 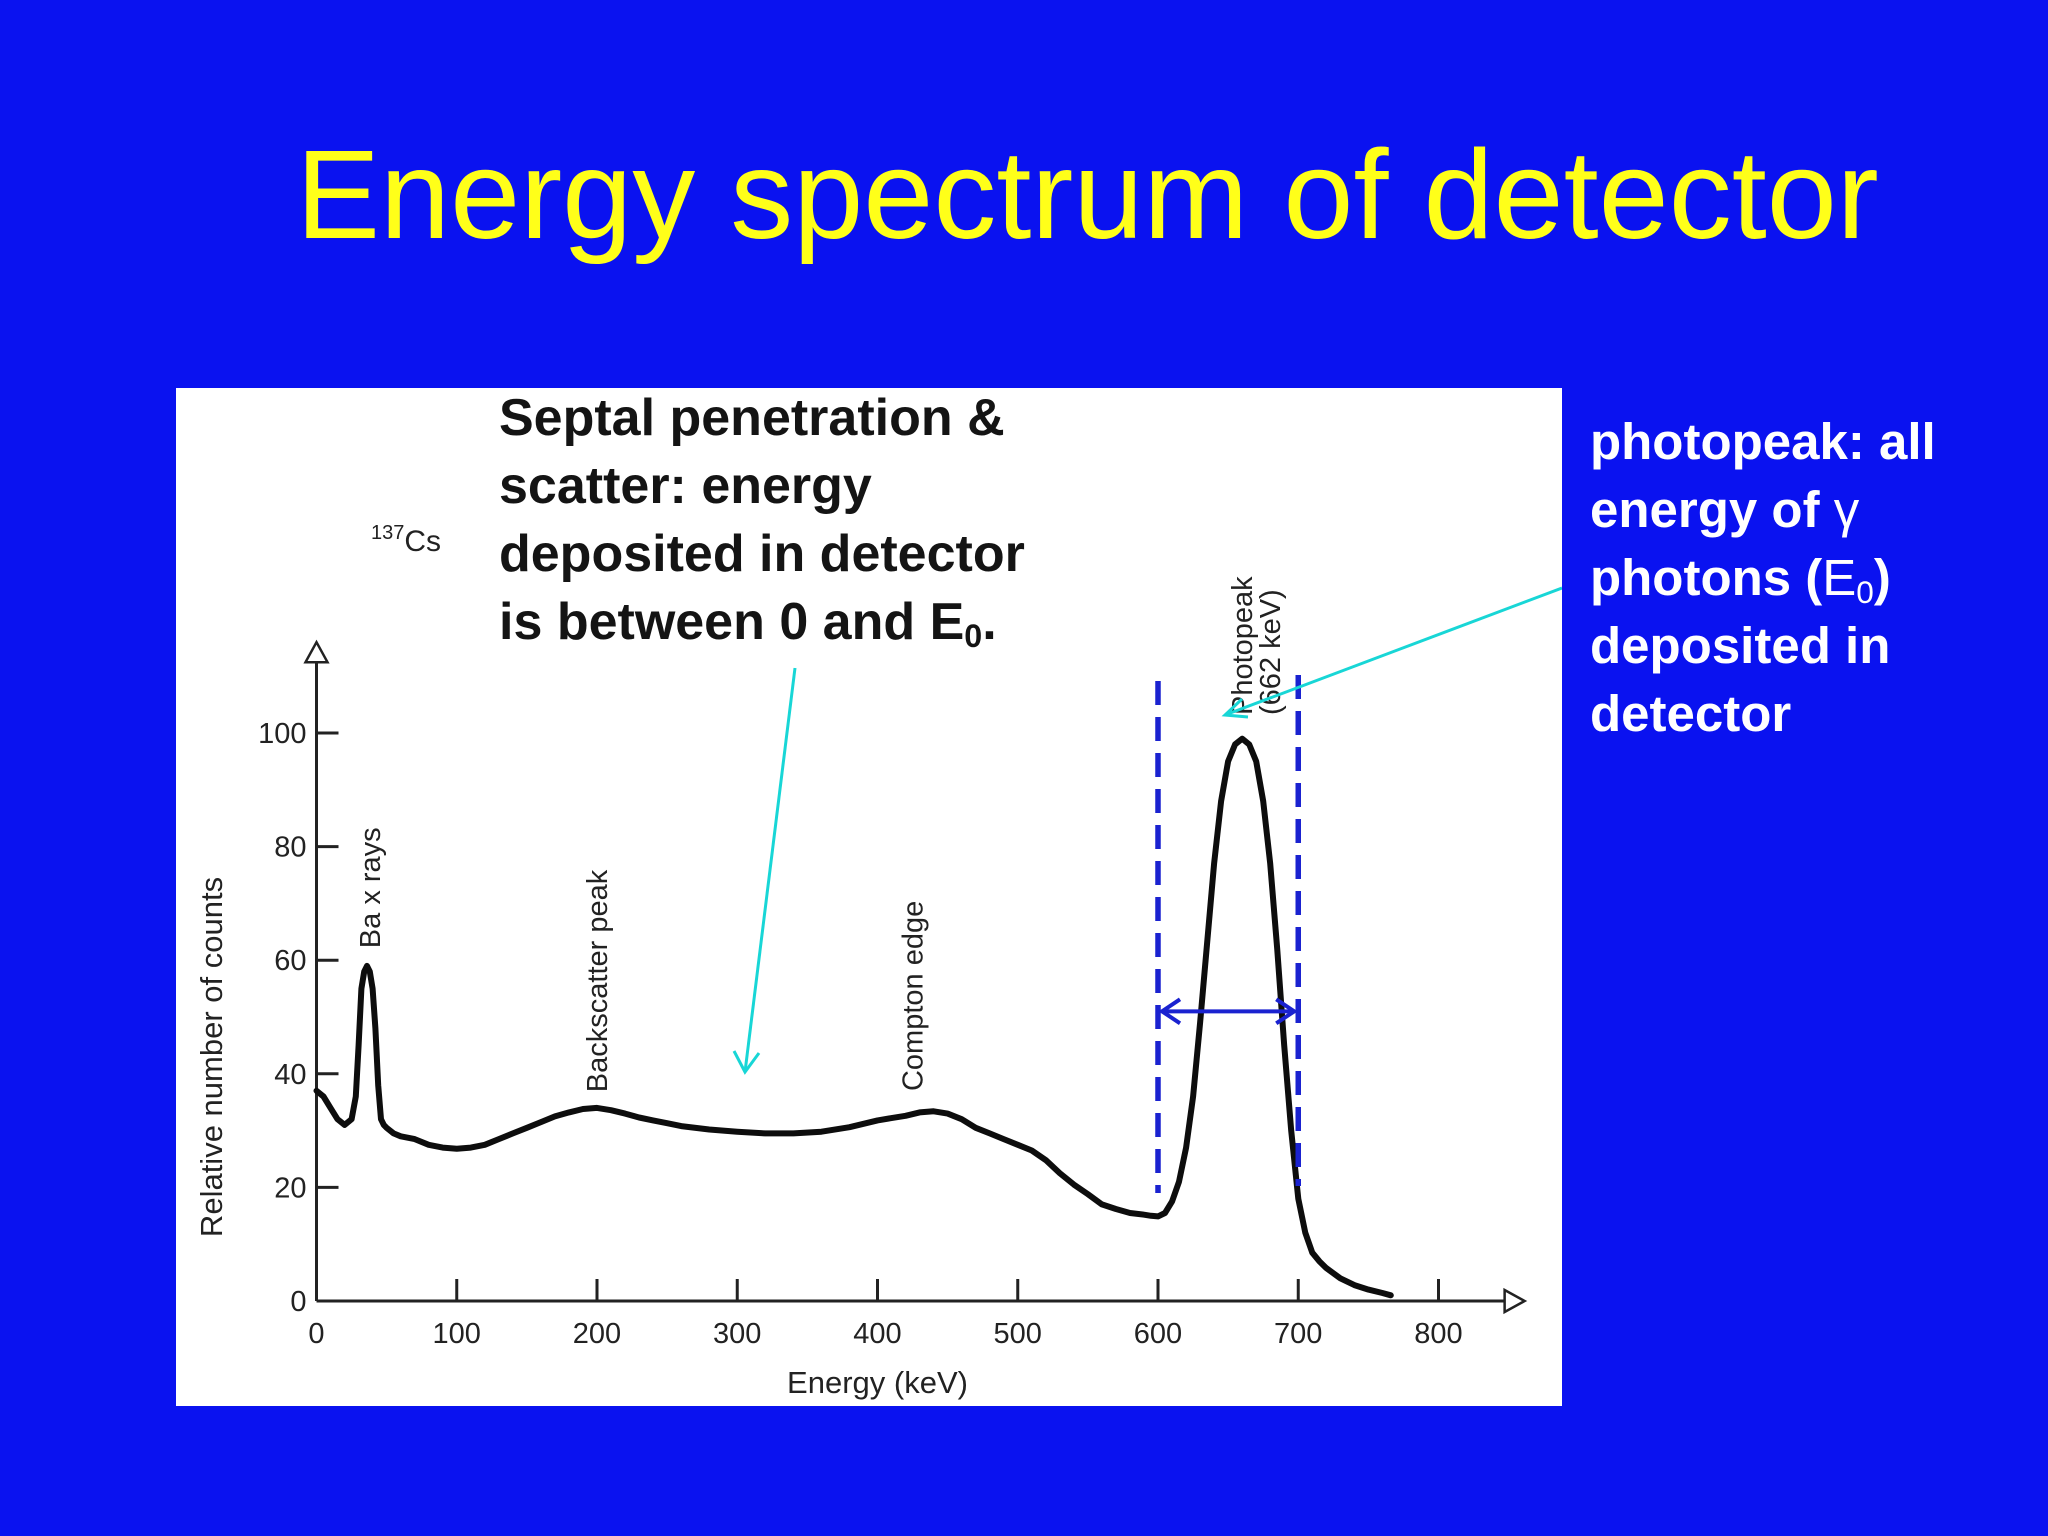 What do you see at coordinates (316, 1334) in the screenshot?
I see `x-tick-label: 0` at bounding box center [316, 1334].